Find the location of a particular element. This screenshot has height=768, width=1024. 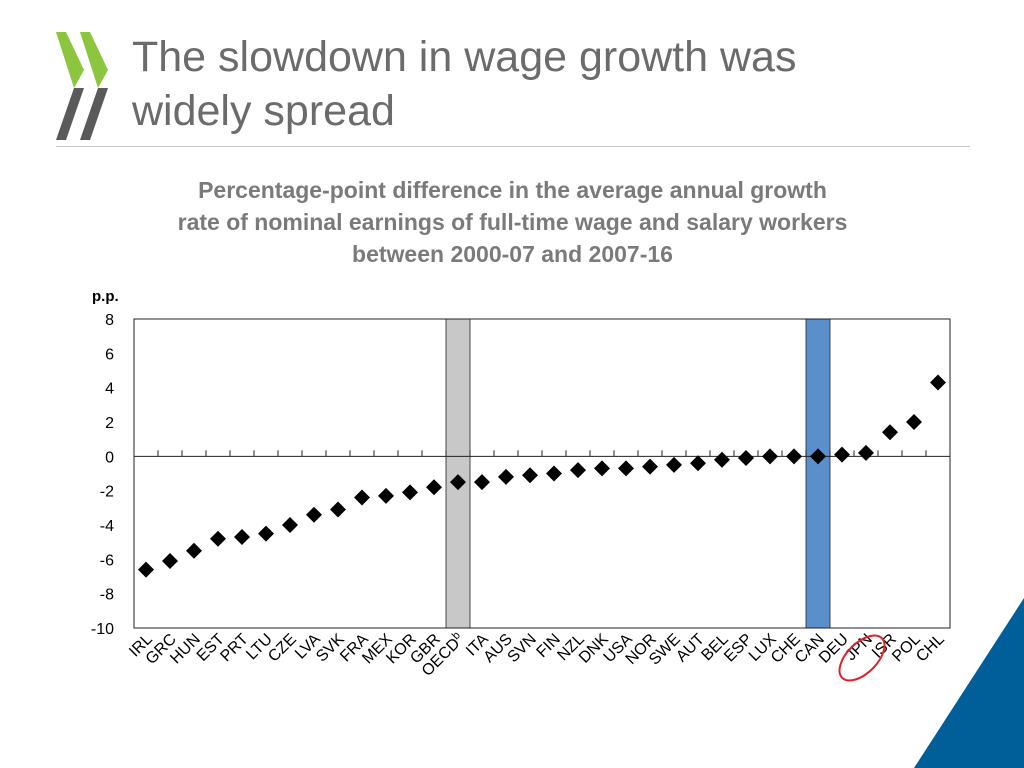

data-point-pol is located at coordinates (914, 422).